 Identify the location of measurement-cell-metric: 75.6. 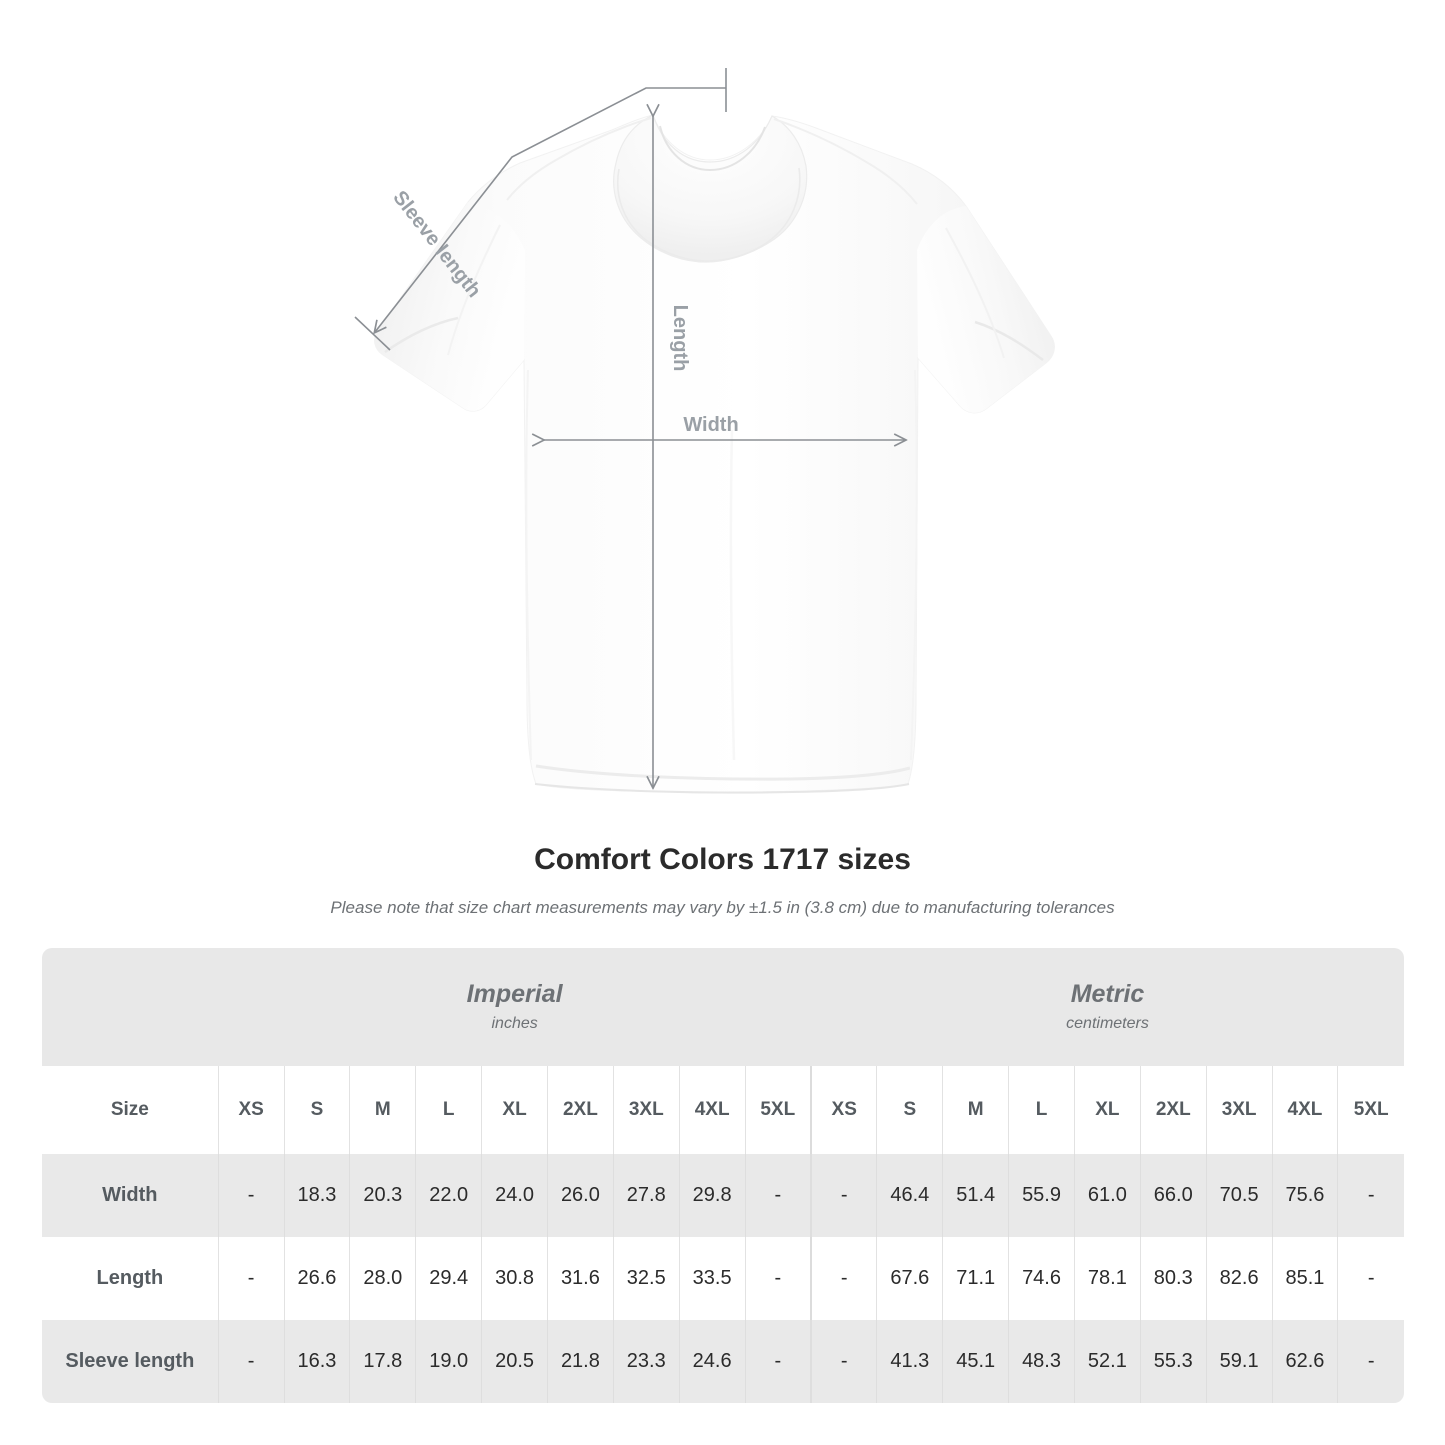
(1304, 1195).